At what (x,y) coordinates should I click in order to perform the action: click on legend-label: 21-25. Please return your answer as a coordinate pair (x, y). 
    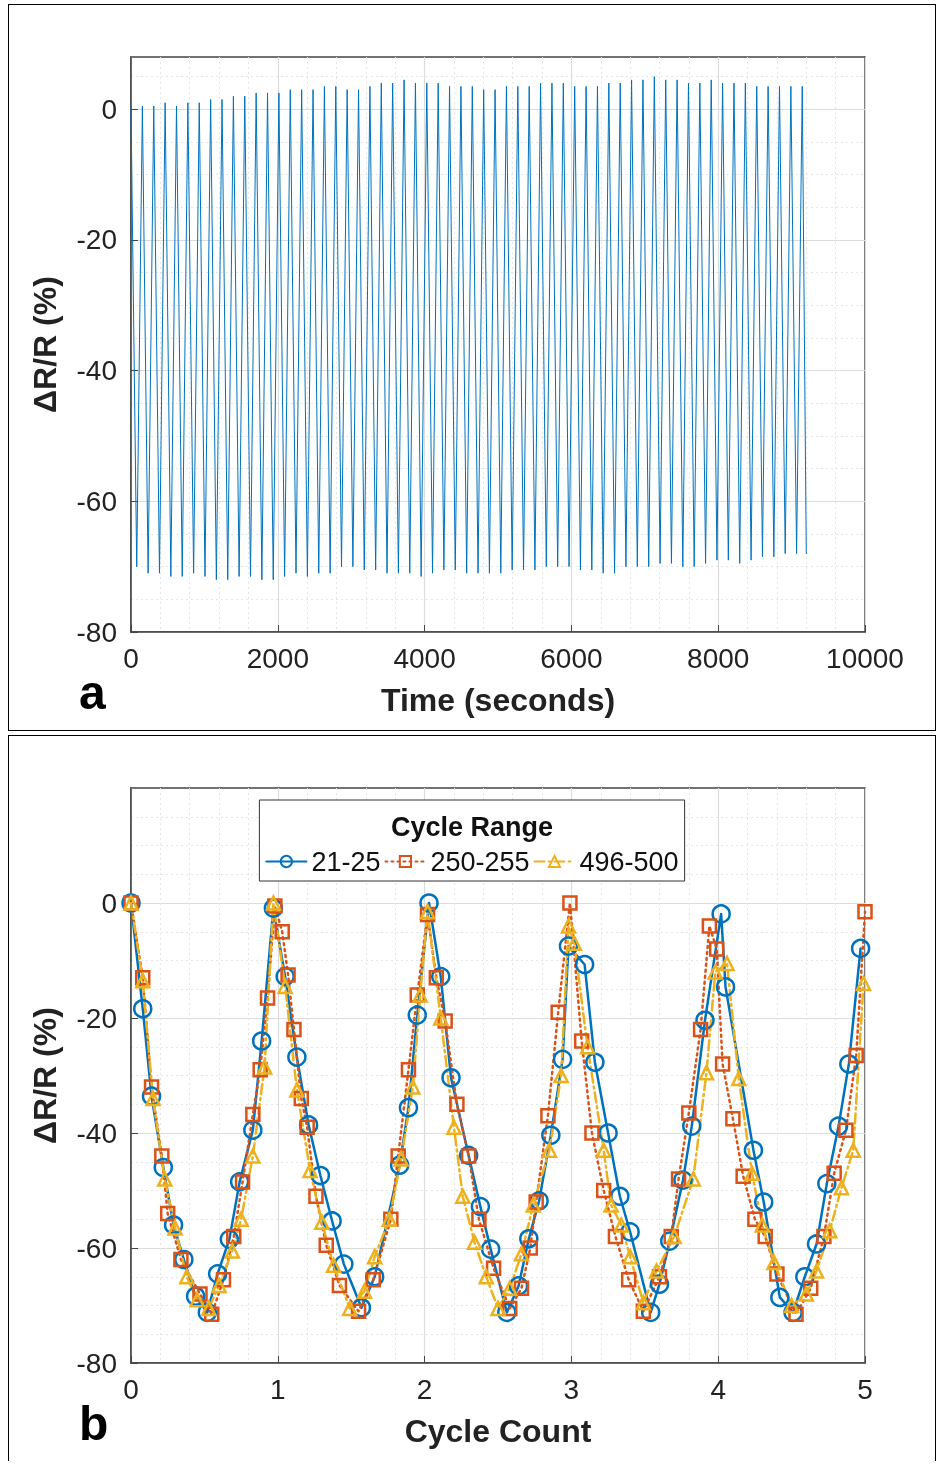
    Looking at the image, I should click on (346, 861).